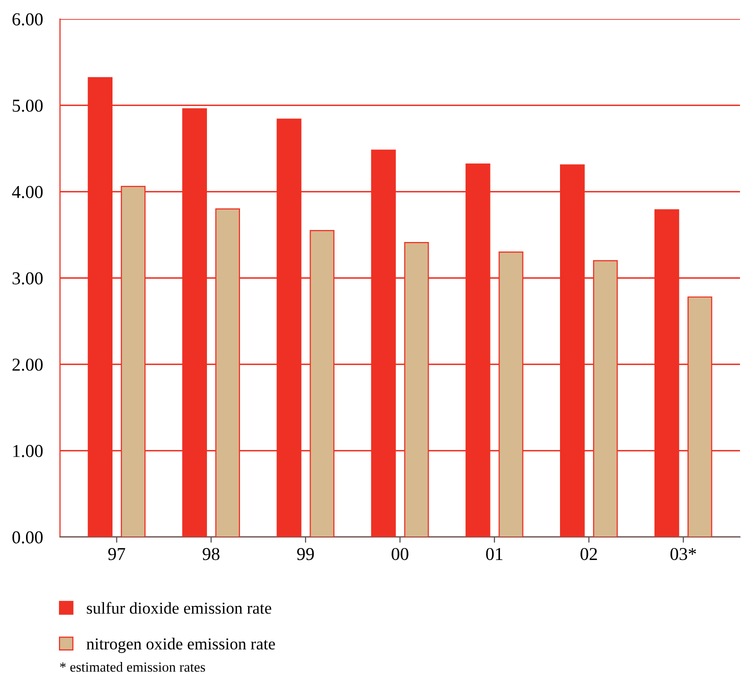 This screenshot has width=742, height=678. I want to click on y-tick-label: 5.00, so click(27, 106).